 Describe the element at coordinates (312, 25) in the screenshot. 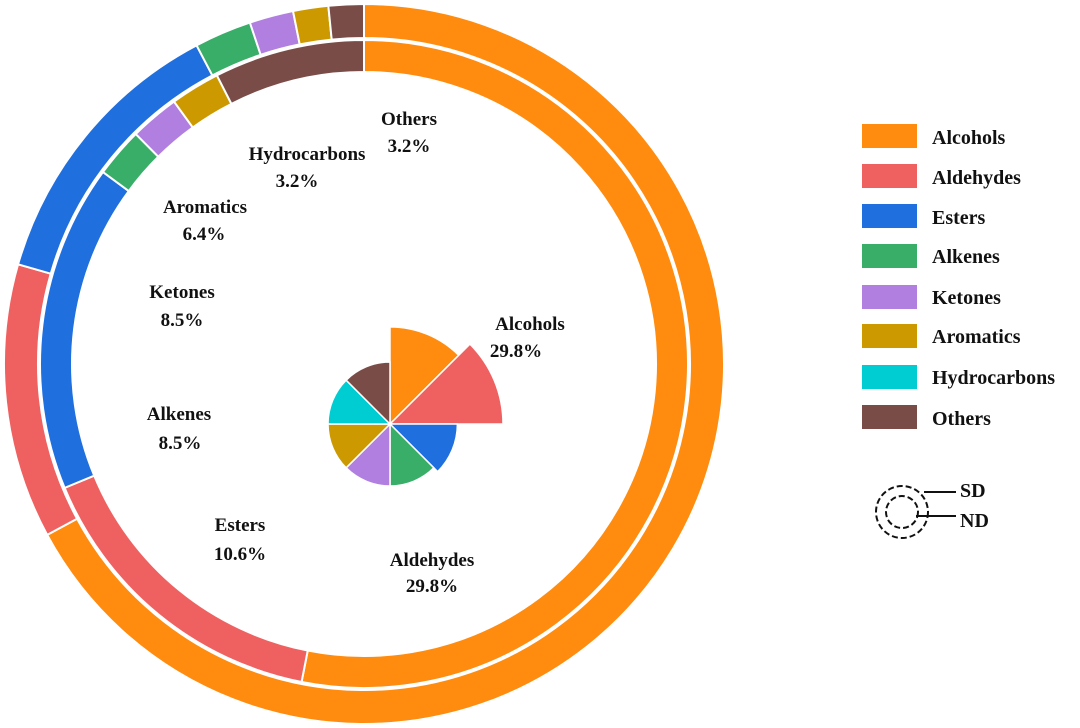

I see `ring-sd-segment-aromatics` at that location.